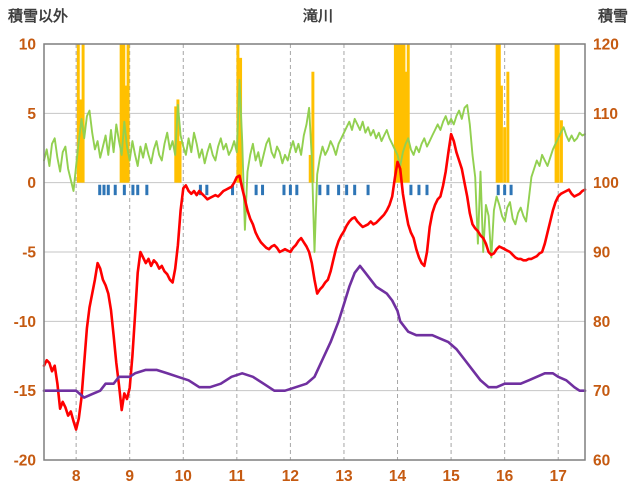 The height and width of the screenshot is (501, 636). What do you see at coordinates (31, 114) in the screenshot?
I see `left-axis-tick-label: 5` at bounding box center [31, 114].